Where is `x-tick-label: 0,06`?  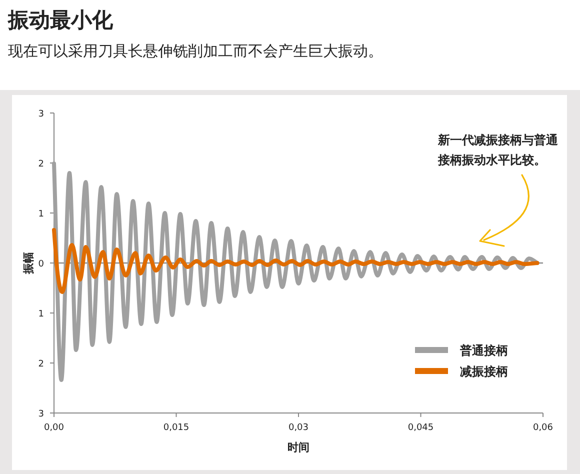
x-tick-label: 0,06 is located at coordinates (543, 428).